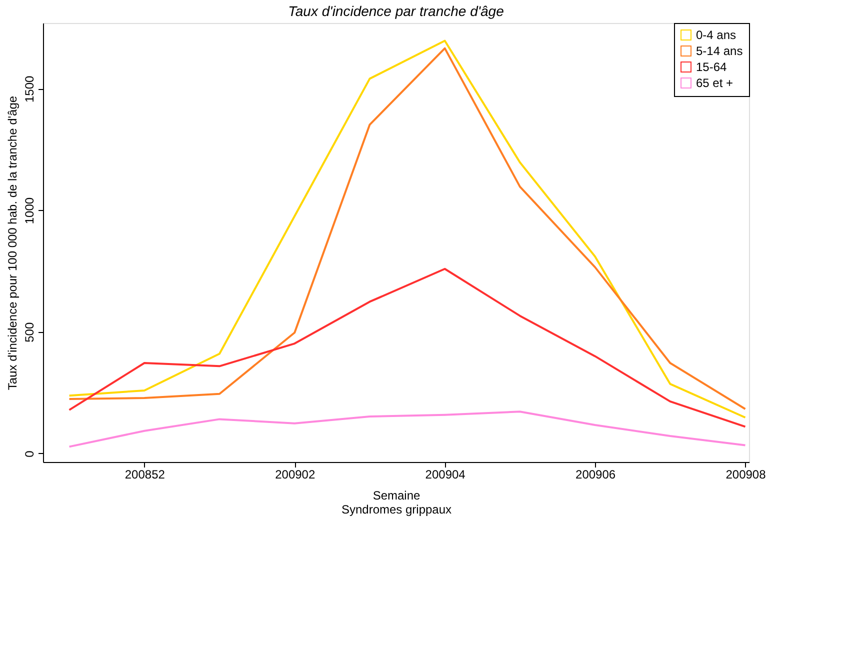 The height and width of the screenshot is (659, 864). What do you see at coordinates (712, 67) in the screenshot?
I see `legend-label: 15-64` at bounding box center [712, 67].